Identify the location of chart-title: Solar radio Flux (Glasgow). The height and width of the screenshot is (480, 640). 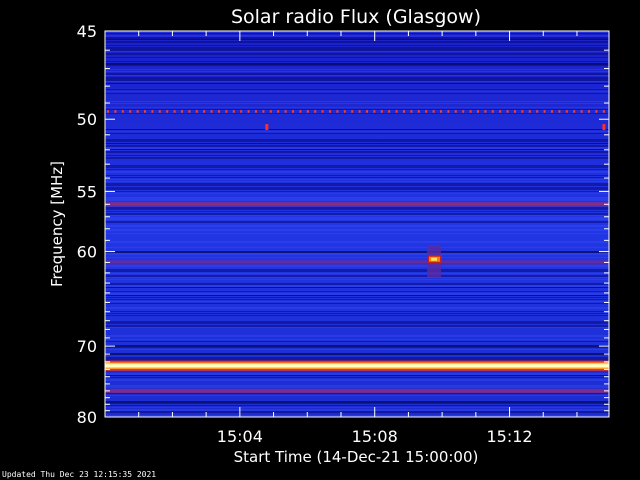
(356, 17).